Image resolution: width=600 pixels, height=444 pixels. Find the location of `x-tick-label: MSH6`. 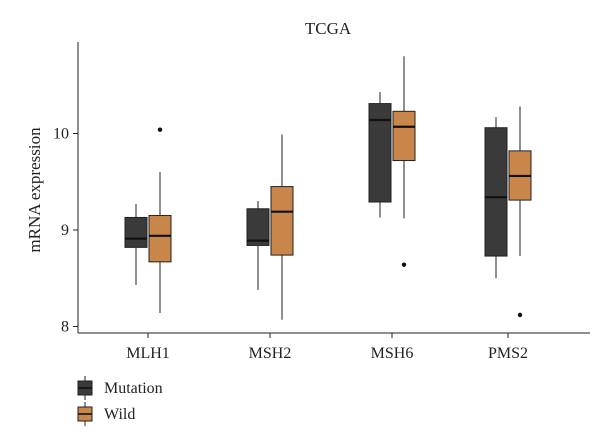

x-tick-label: MSH6 is located at coordinates (392, 353).